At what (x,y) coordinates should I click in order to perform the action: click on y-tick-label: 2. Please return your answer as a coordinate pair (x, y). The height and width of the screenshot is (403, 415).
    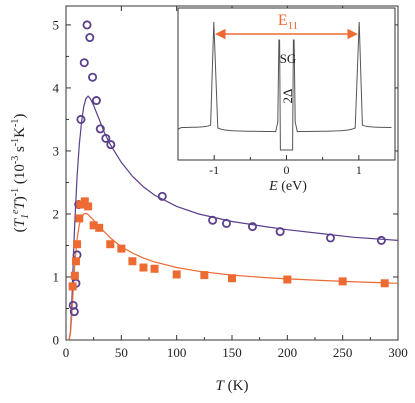
    Looking at the image, I should click on (56, 213).